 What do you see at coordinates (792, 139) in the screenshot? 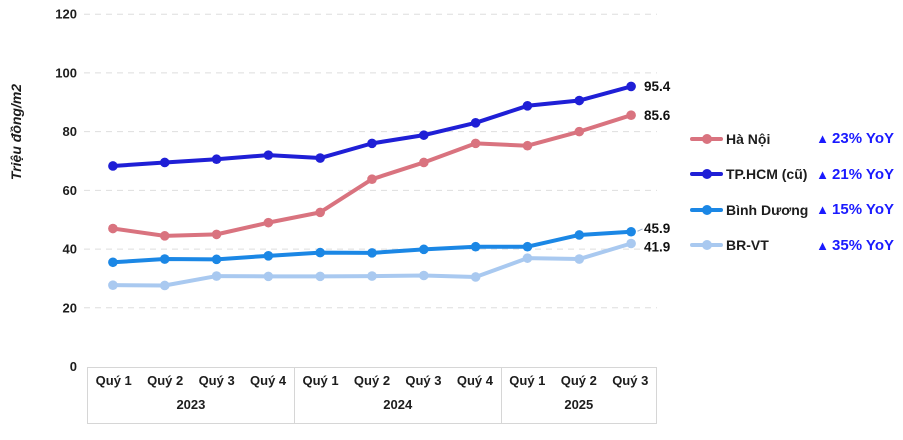
I see `legend-item-hanoi: Hà Nội ▲ 23% YoY` at bounding box center [792, 139].